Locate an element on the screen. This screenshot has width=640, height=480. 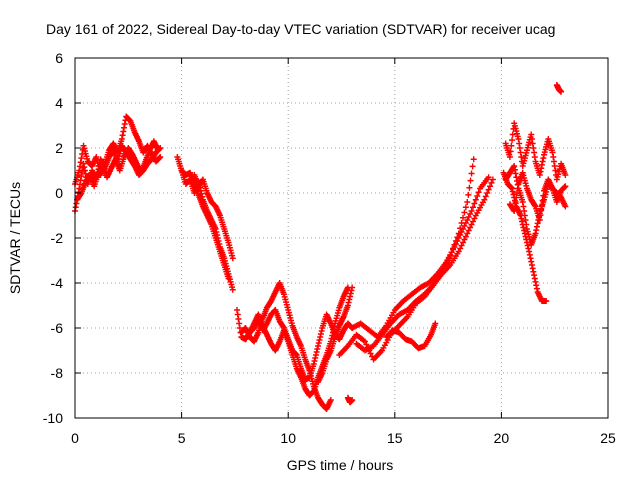
y-tick-label: -8 is located at coordinates (57, 373).